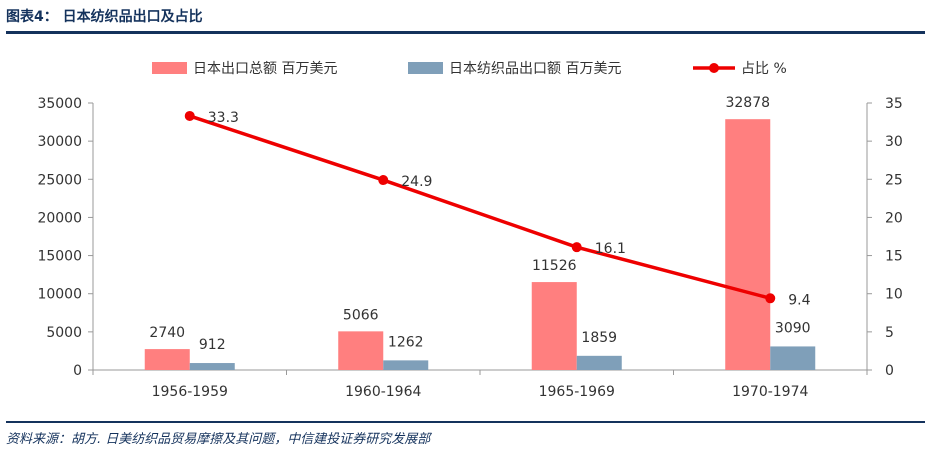 The height and width of the screenshot is (452, 931). I want to click on right-axis-tick-label: 20, so click(894, 218).